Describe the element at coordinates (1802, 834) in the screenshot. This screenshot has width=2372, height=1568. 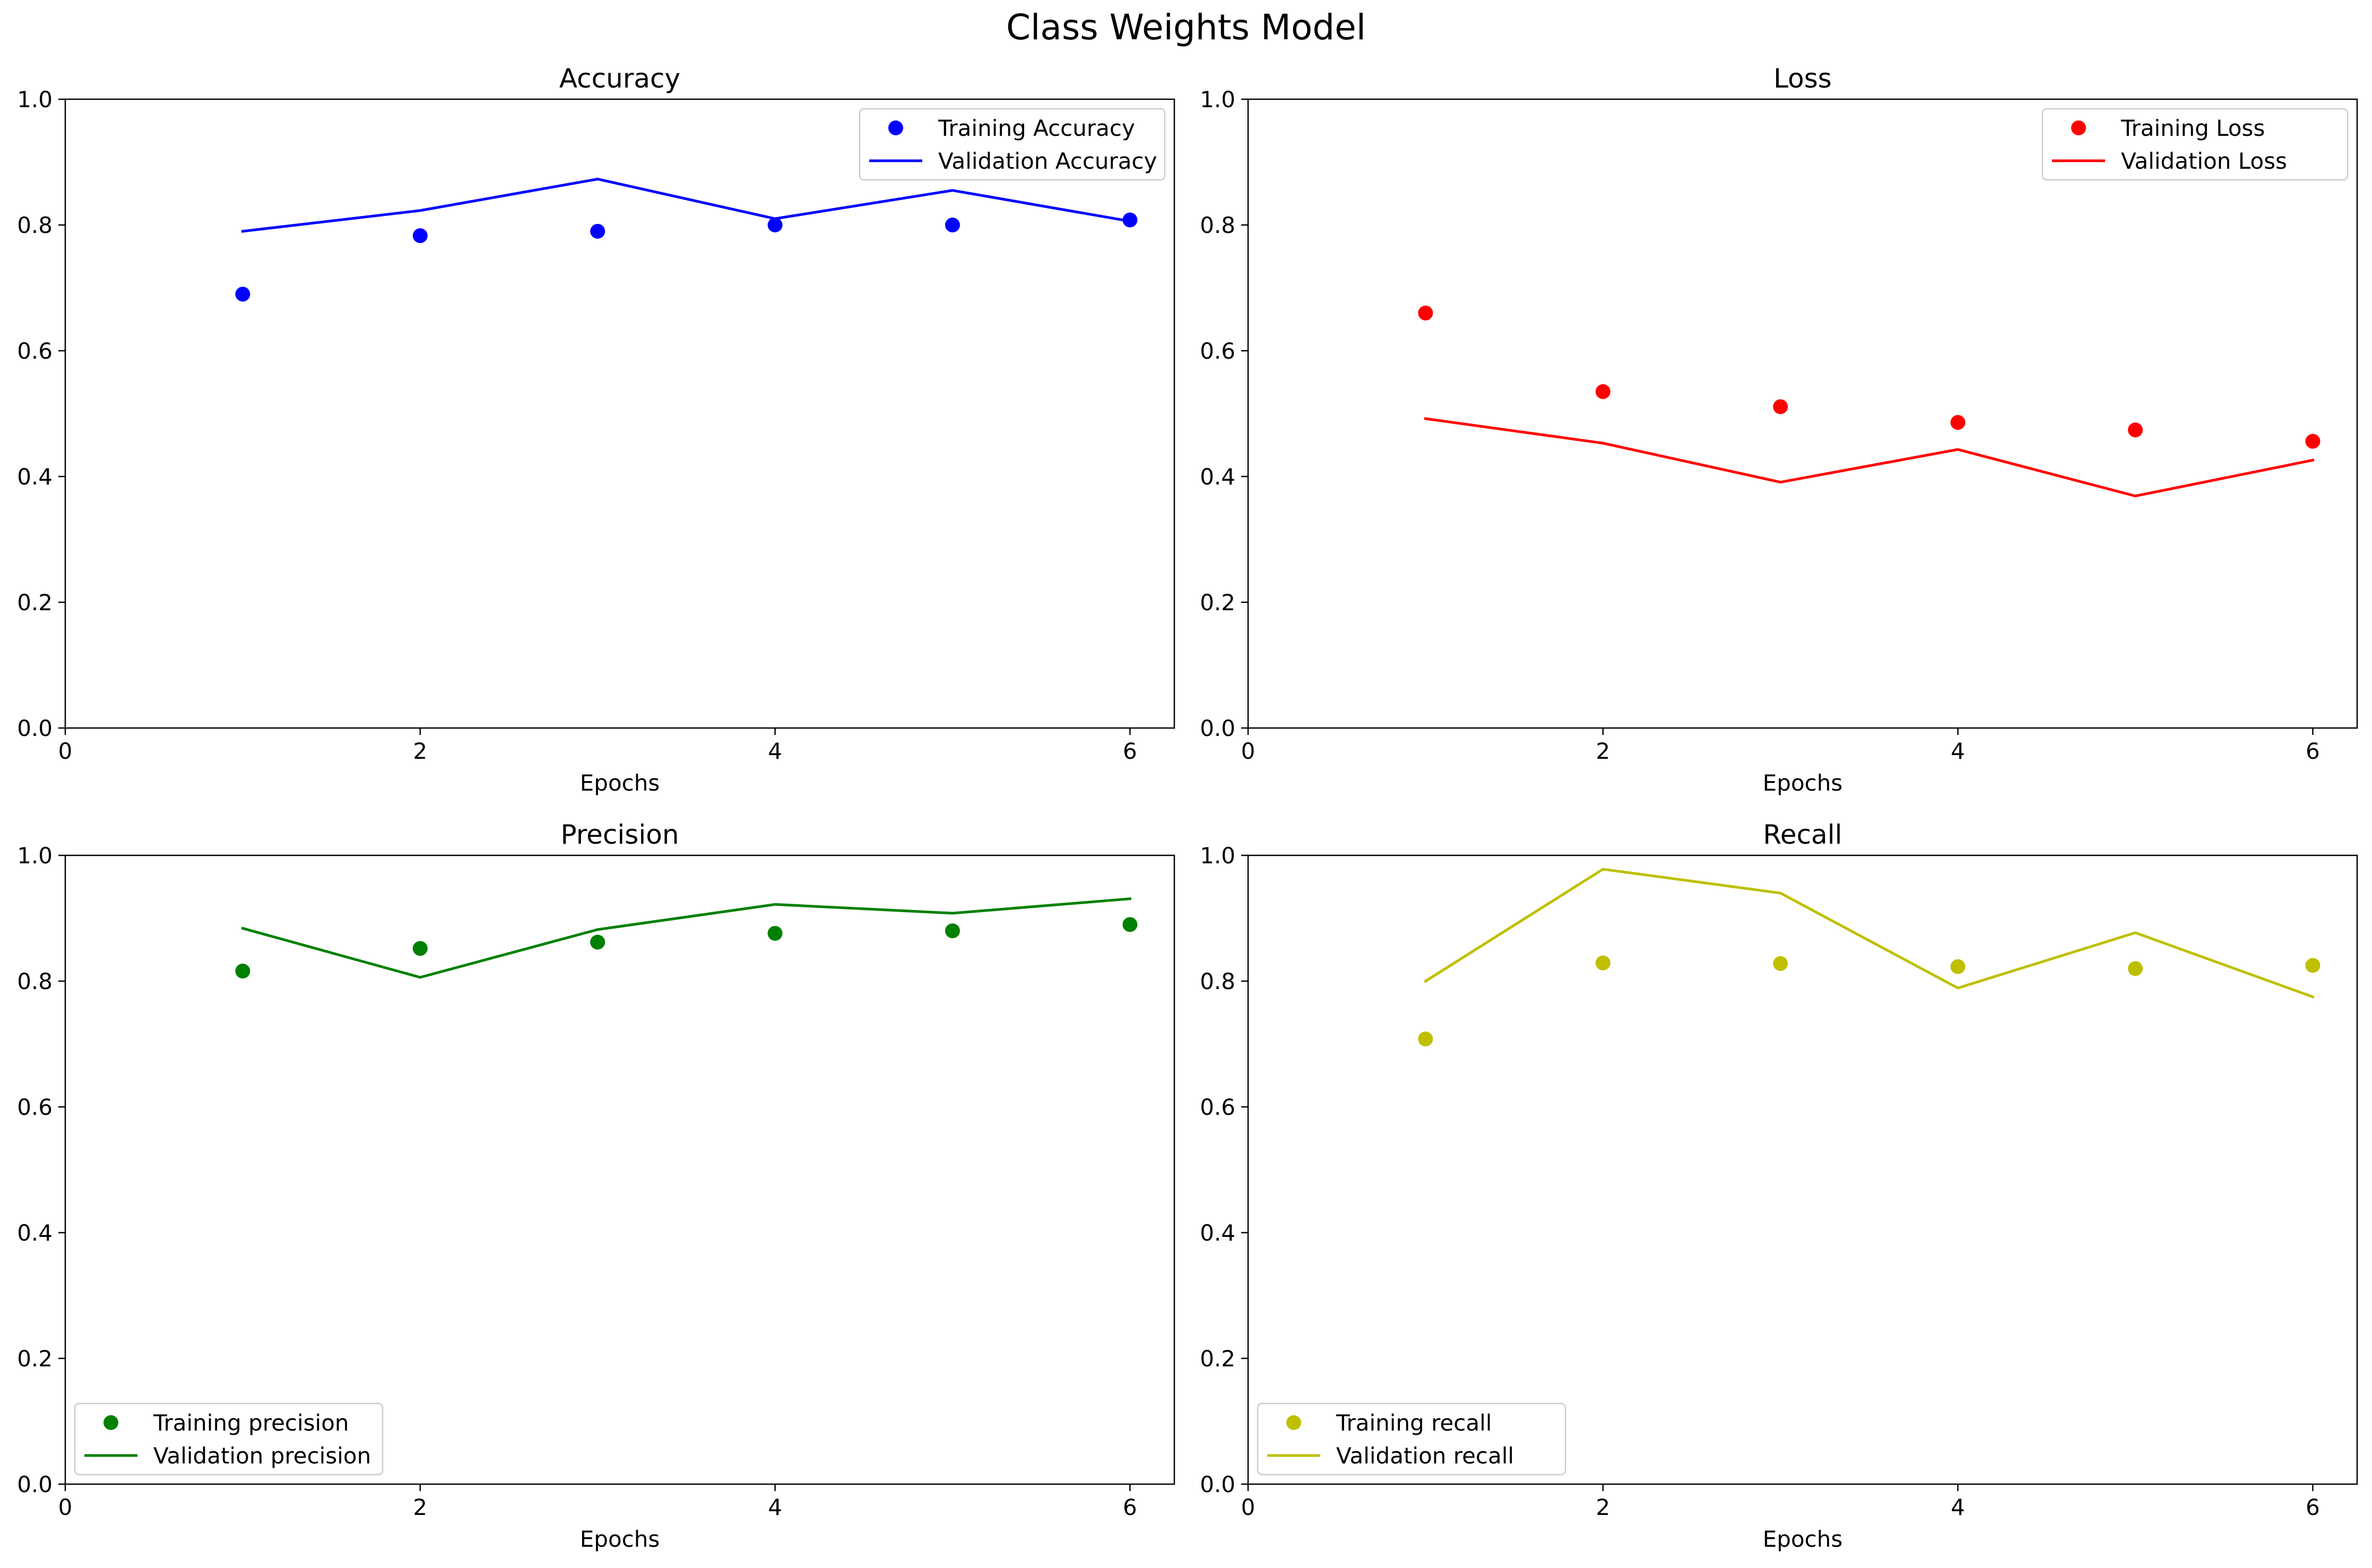
I see `subplot-title: Recall` at that location.